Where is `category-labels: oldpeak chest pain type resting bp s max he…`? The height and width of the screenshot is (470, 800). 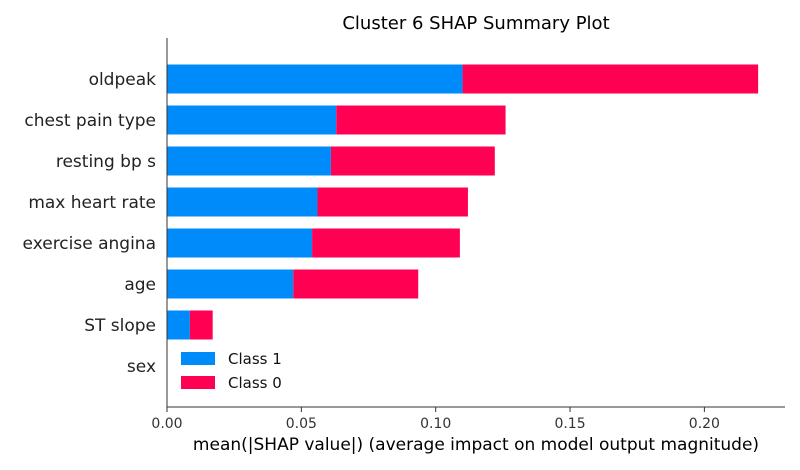 category-labels: oldpeak chest pain type resting bp s max he… is located at coordinates (90, 223).